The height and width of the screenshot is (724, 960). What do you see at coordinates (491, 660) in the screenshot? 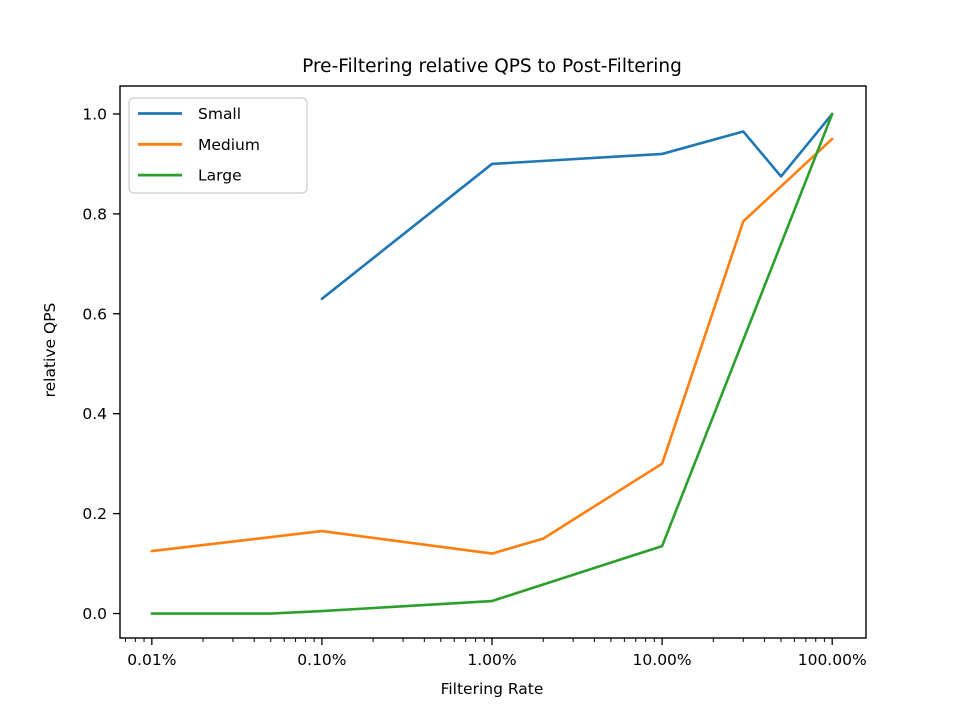
I see `x-tick-label: 1.00%` at bounding box center [491, 660].